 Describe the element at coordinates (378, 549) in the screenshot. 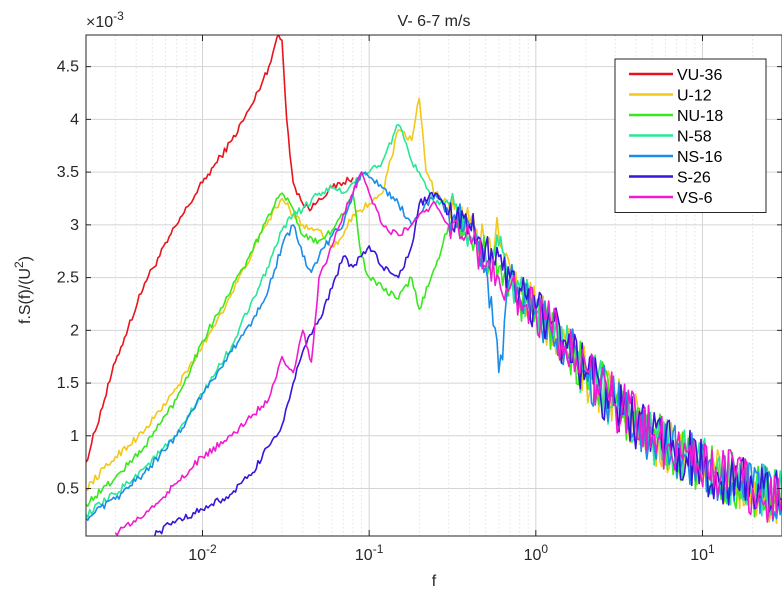

I see `x-tick-exponent: -1` at that location.